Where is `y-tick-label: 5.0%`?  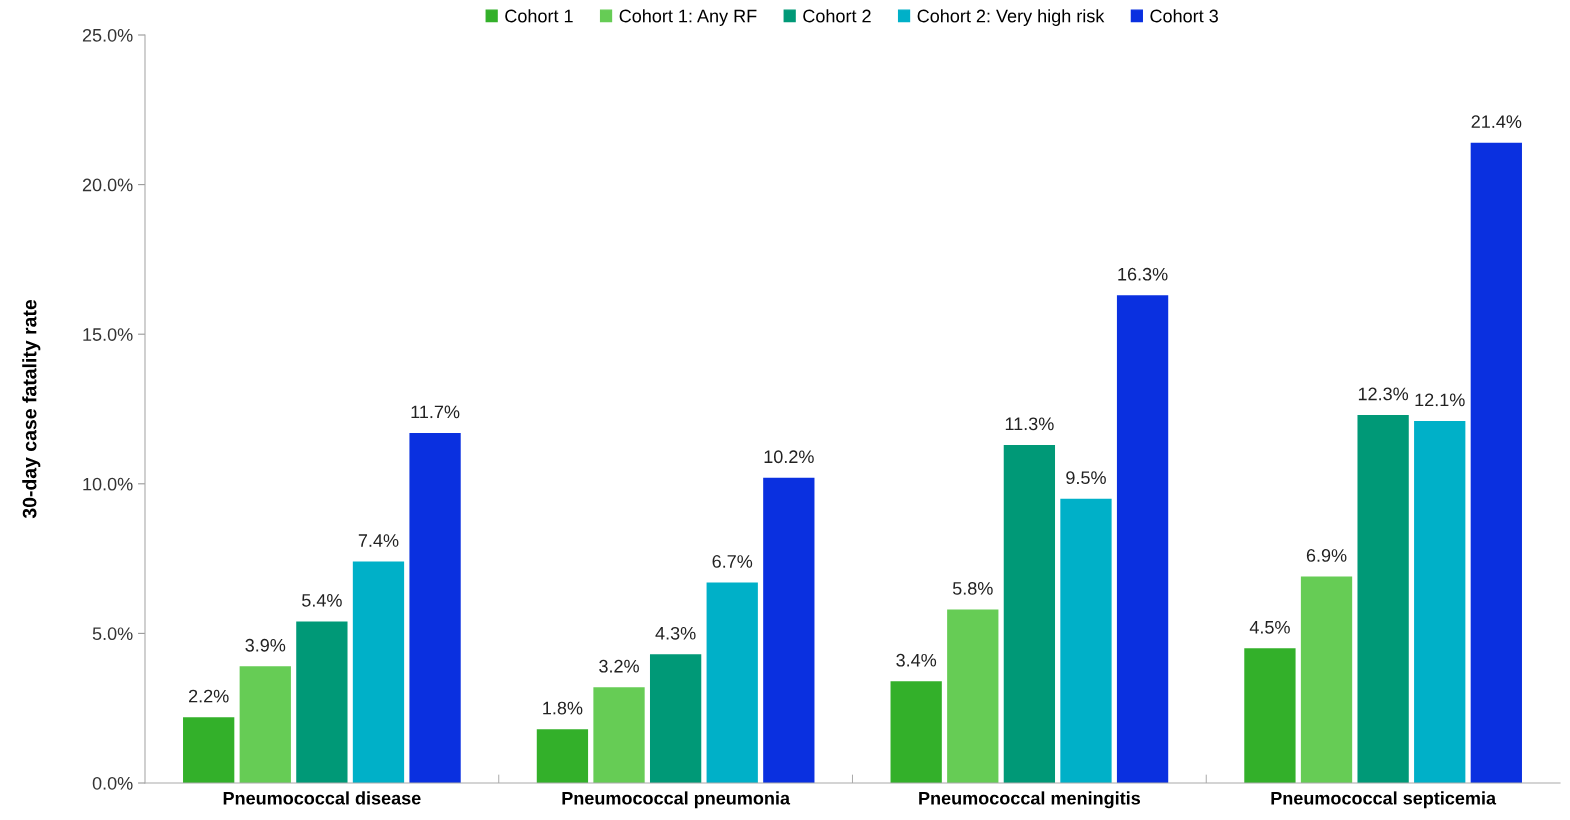 y-tick-label: 5.0% is located at coordinates (112, 634).